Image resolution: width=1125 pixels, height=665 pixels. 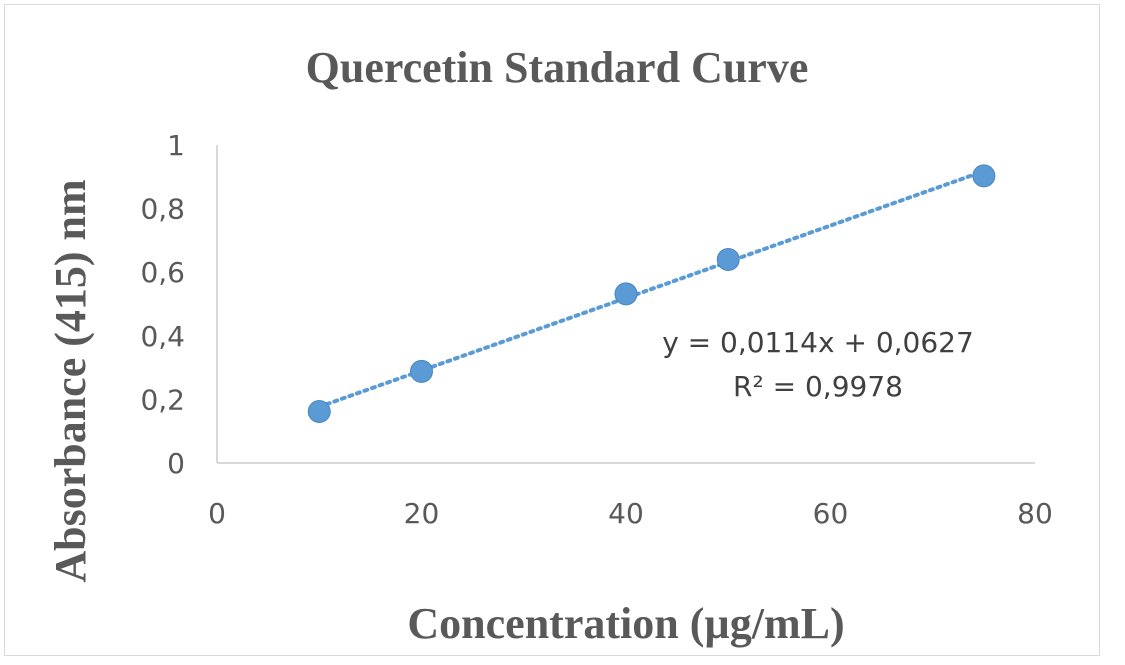 What do you see at coordinates (176, 463) in the screenshot?
I see `y-tick-label: 0` at bounding box center [176, 463].